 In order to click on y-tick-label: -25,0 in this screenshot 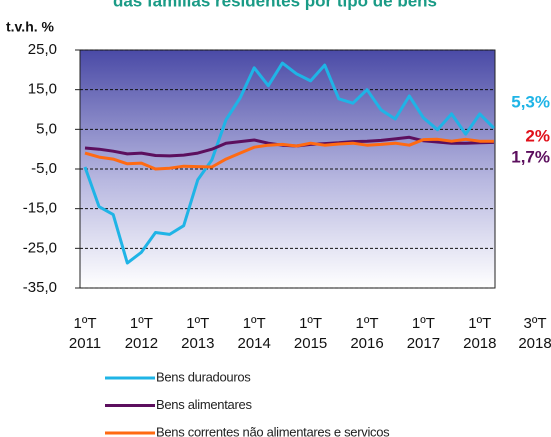, I will do `click(40, 247)`.